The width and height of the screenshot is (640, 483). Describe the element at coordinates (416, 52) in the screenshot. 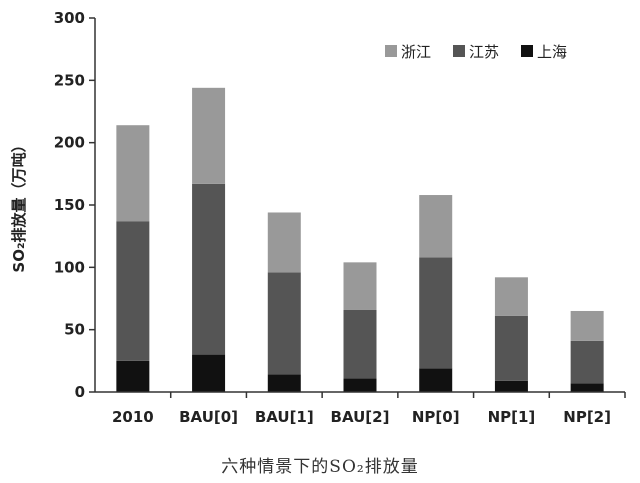

I see `legend-label: 浙江` at that location.